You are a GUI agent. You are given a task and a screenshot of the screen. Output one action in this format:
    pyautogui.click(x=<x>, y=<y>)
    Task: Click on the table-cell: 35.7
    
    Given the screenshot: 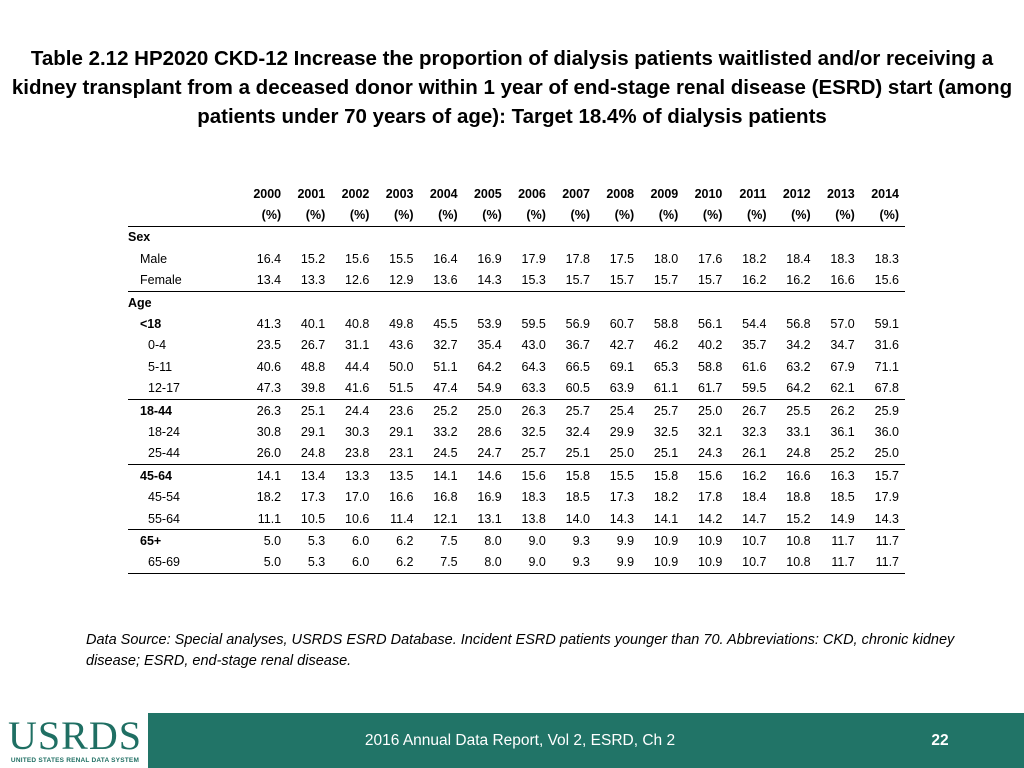 What is the action you would take?
    pyautogui.click(x=754, y=345)
    